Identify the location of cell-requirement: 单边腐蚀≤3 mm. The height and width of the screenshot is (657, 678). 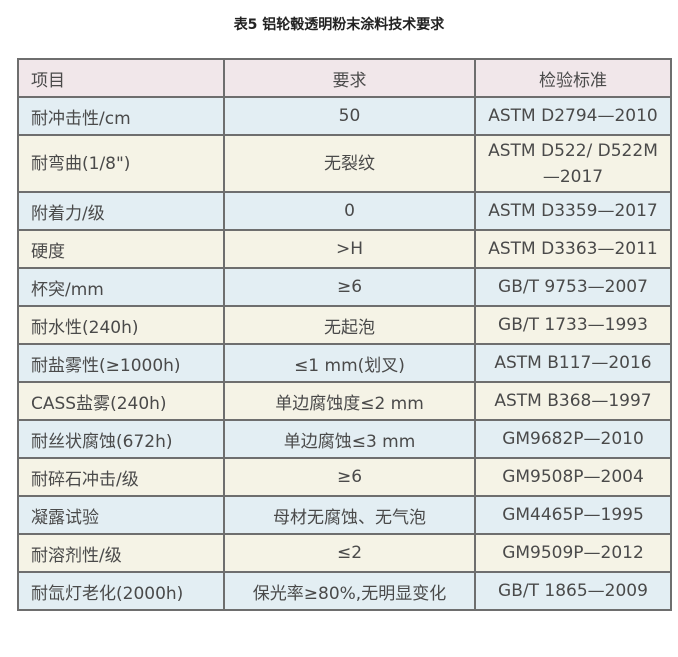
(349, 439).